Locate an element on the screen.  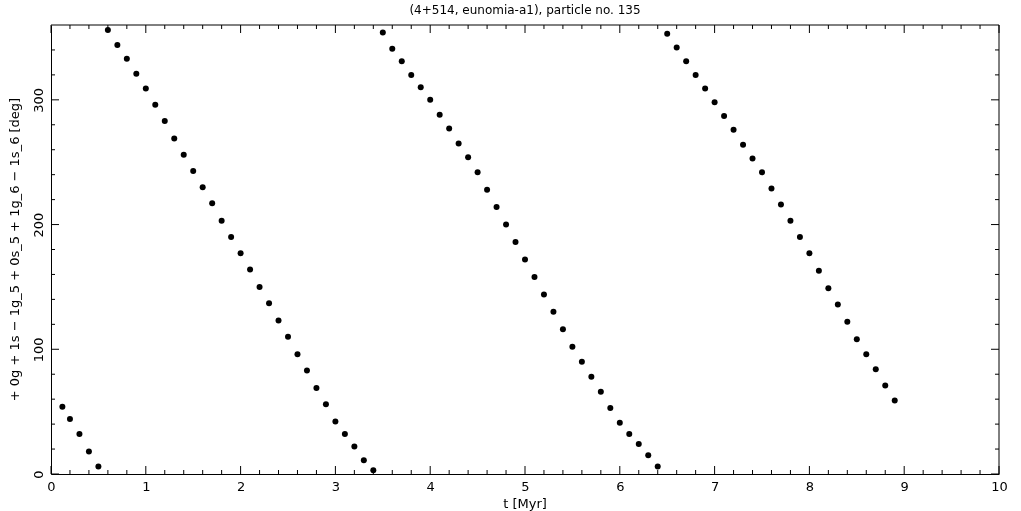
x-tick-label: 5 is located at coordinates (525, 487).